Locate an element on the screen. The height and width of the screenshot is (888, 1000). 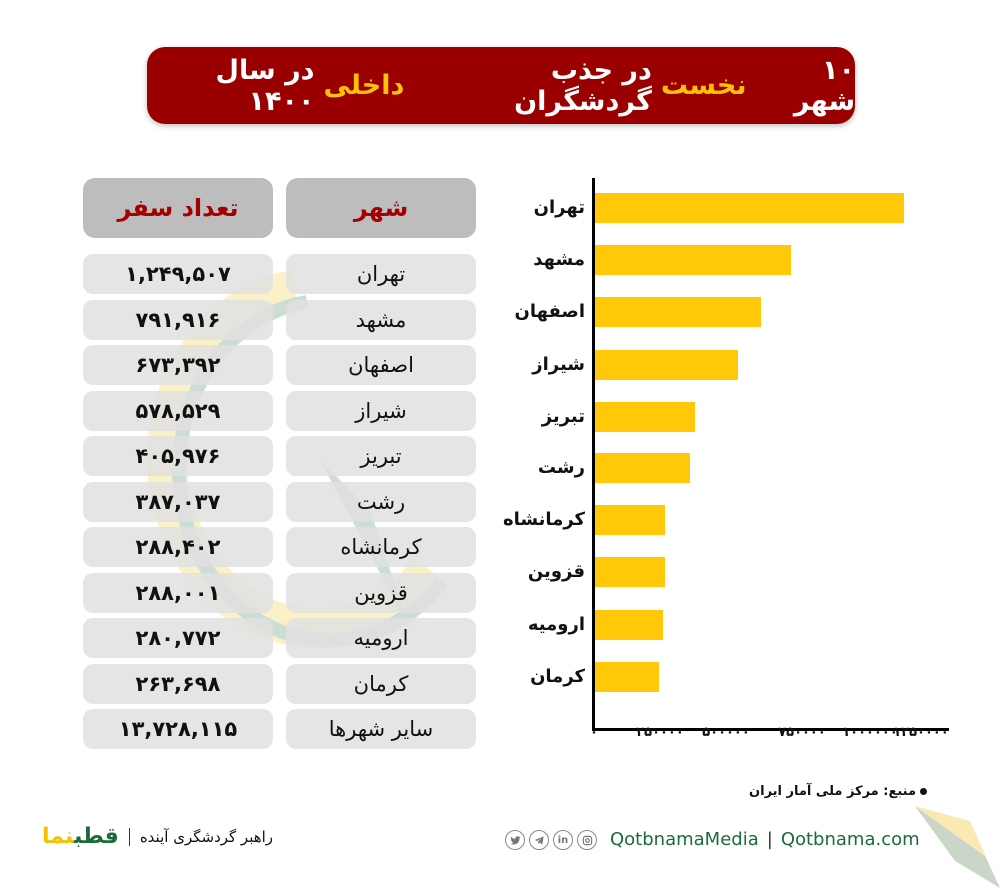
telegram-icon is located at coordinates (539, 840).